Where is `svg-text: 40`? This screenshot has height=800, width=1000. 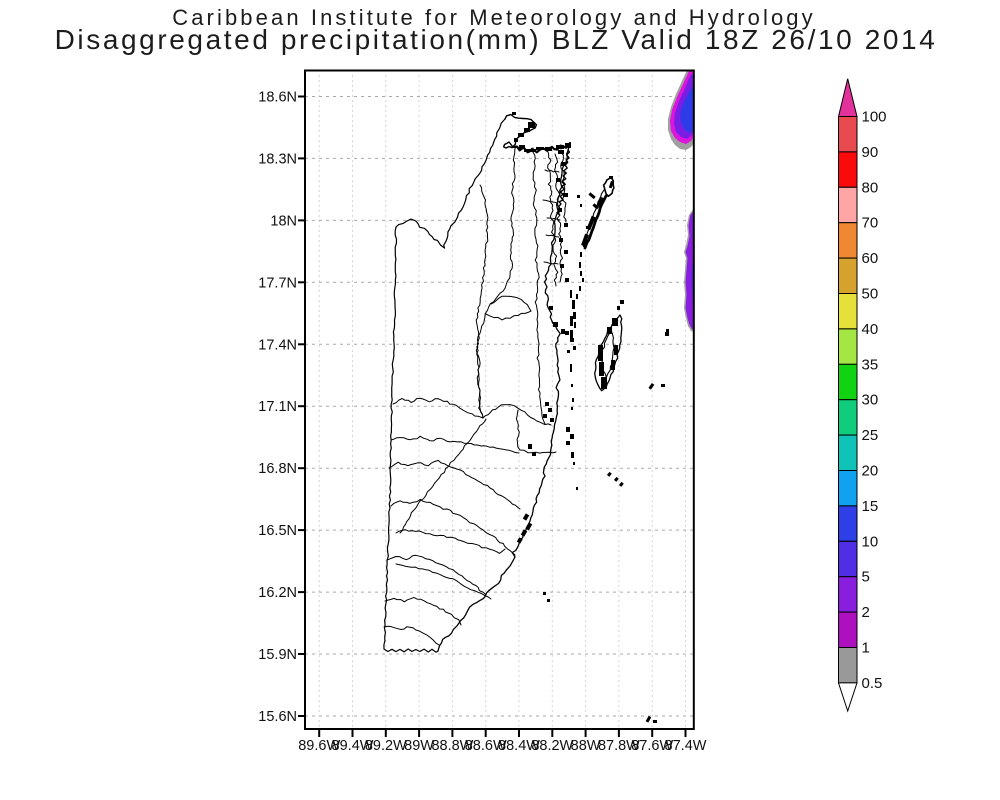
svg-text: 40 is located at coordinates (870, 329).